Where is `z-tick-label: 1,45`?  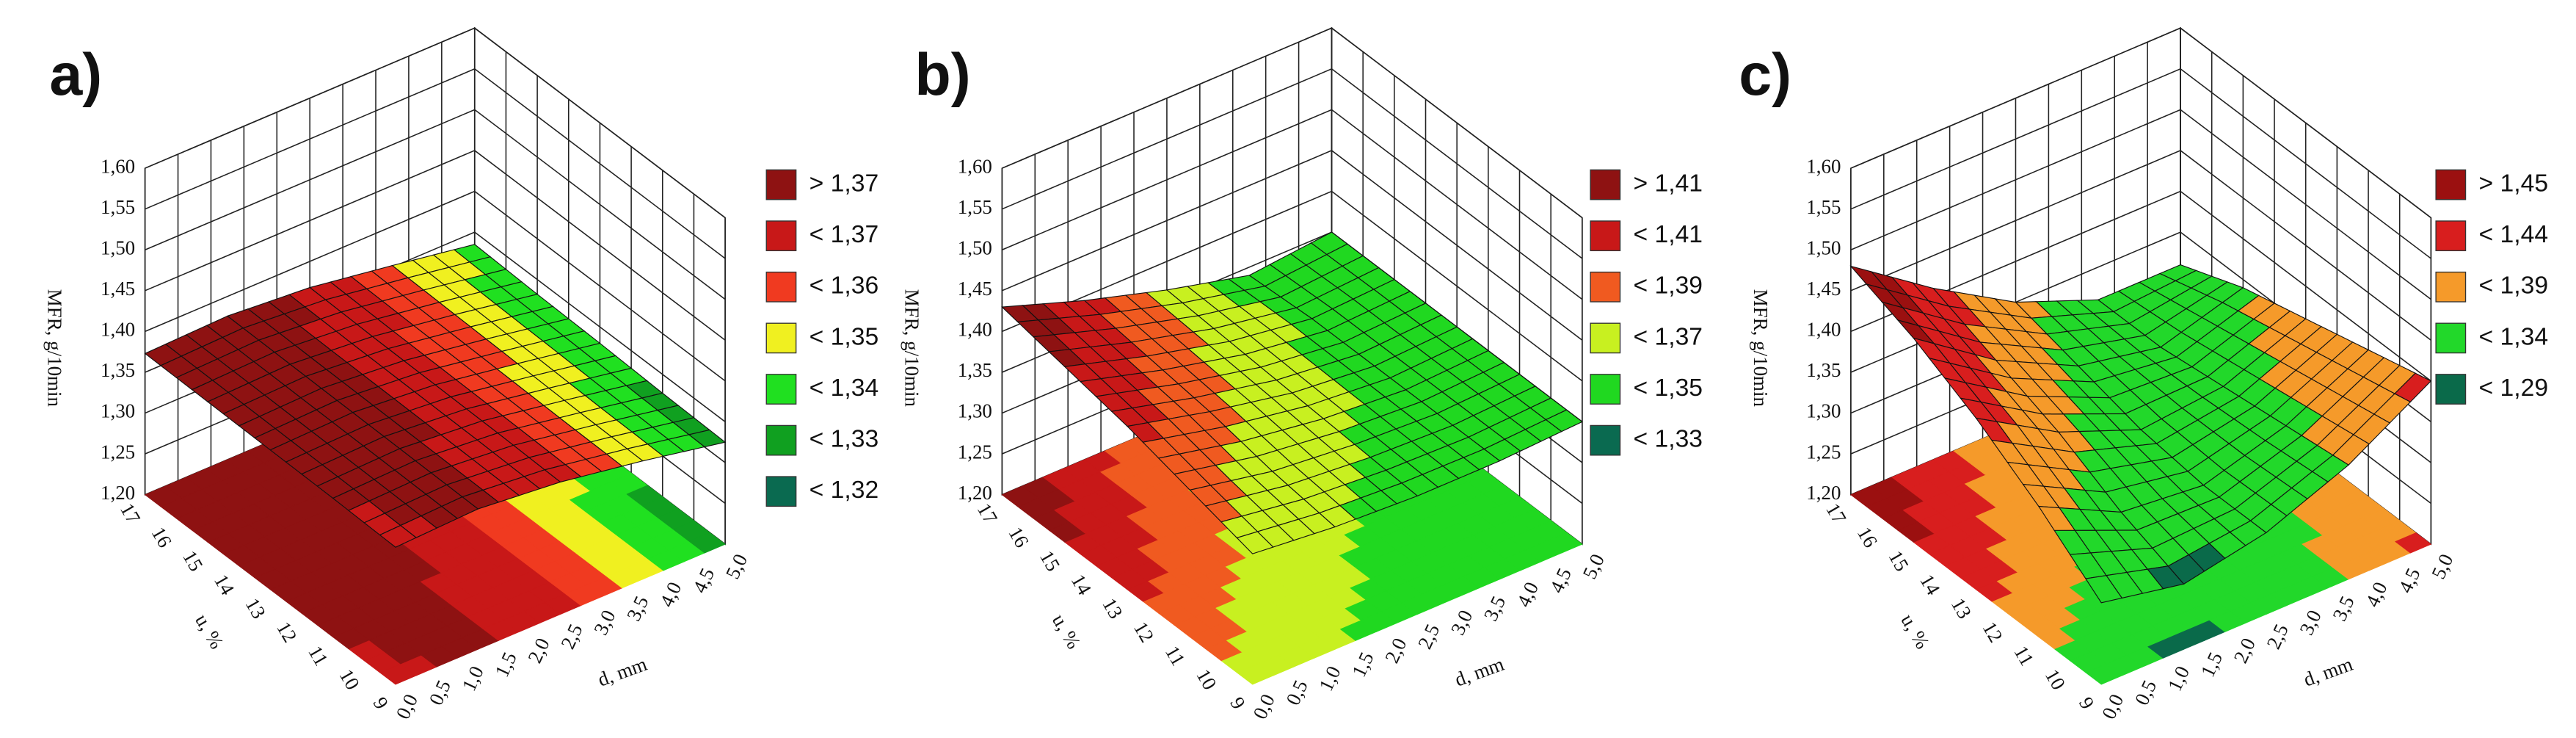 z-tick-label: 1,45 is located at coordinates (1823, 289).